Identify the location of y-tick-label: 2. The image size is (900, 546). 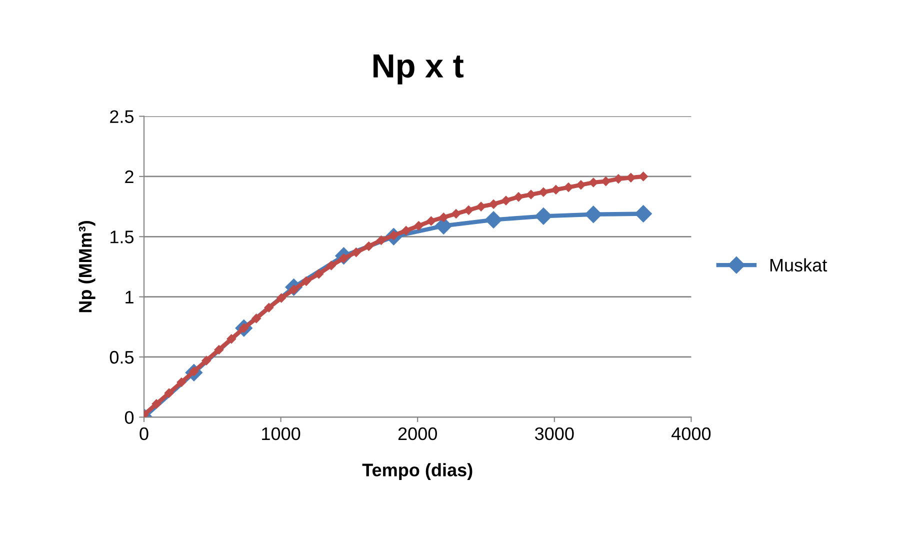
(129, 177).